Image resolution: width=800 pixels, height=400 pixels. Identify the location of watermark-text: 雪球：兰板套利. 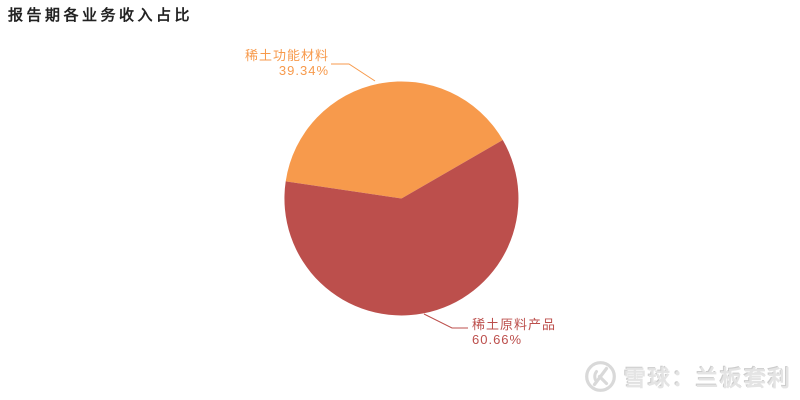
(707, 378).